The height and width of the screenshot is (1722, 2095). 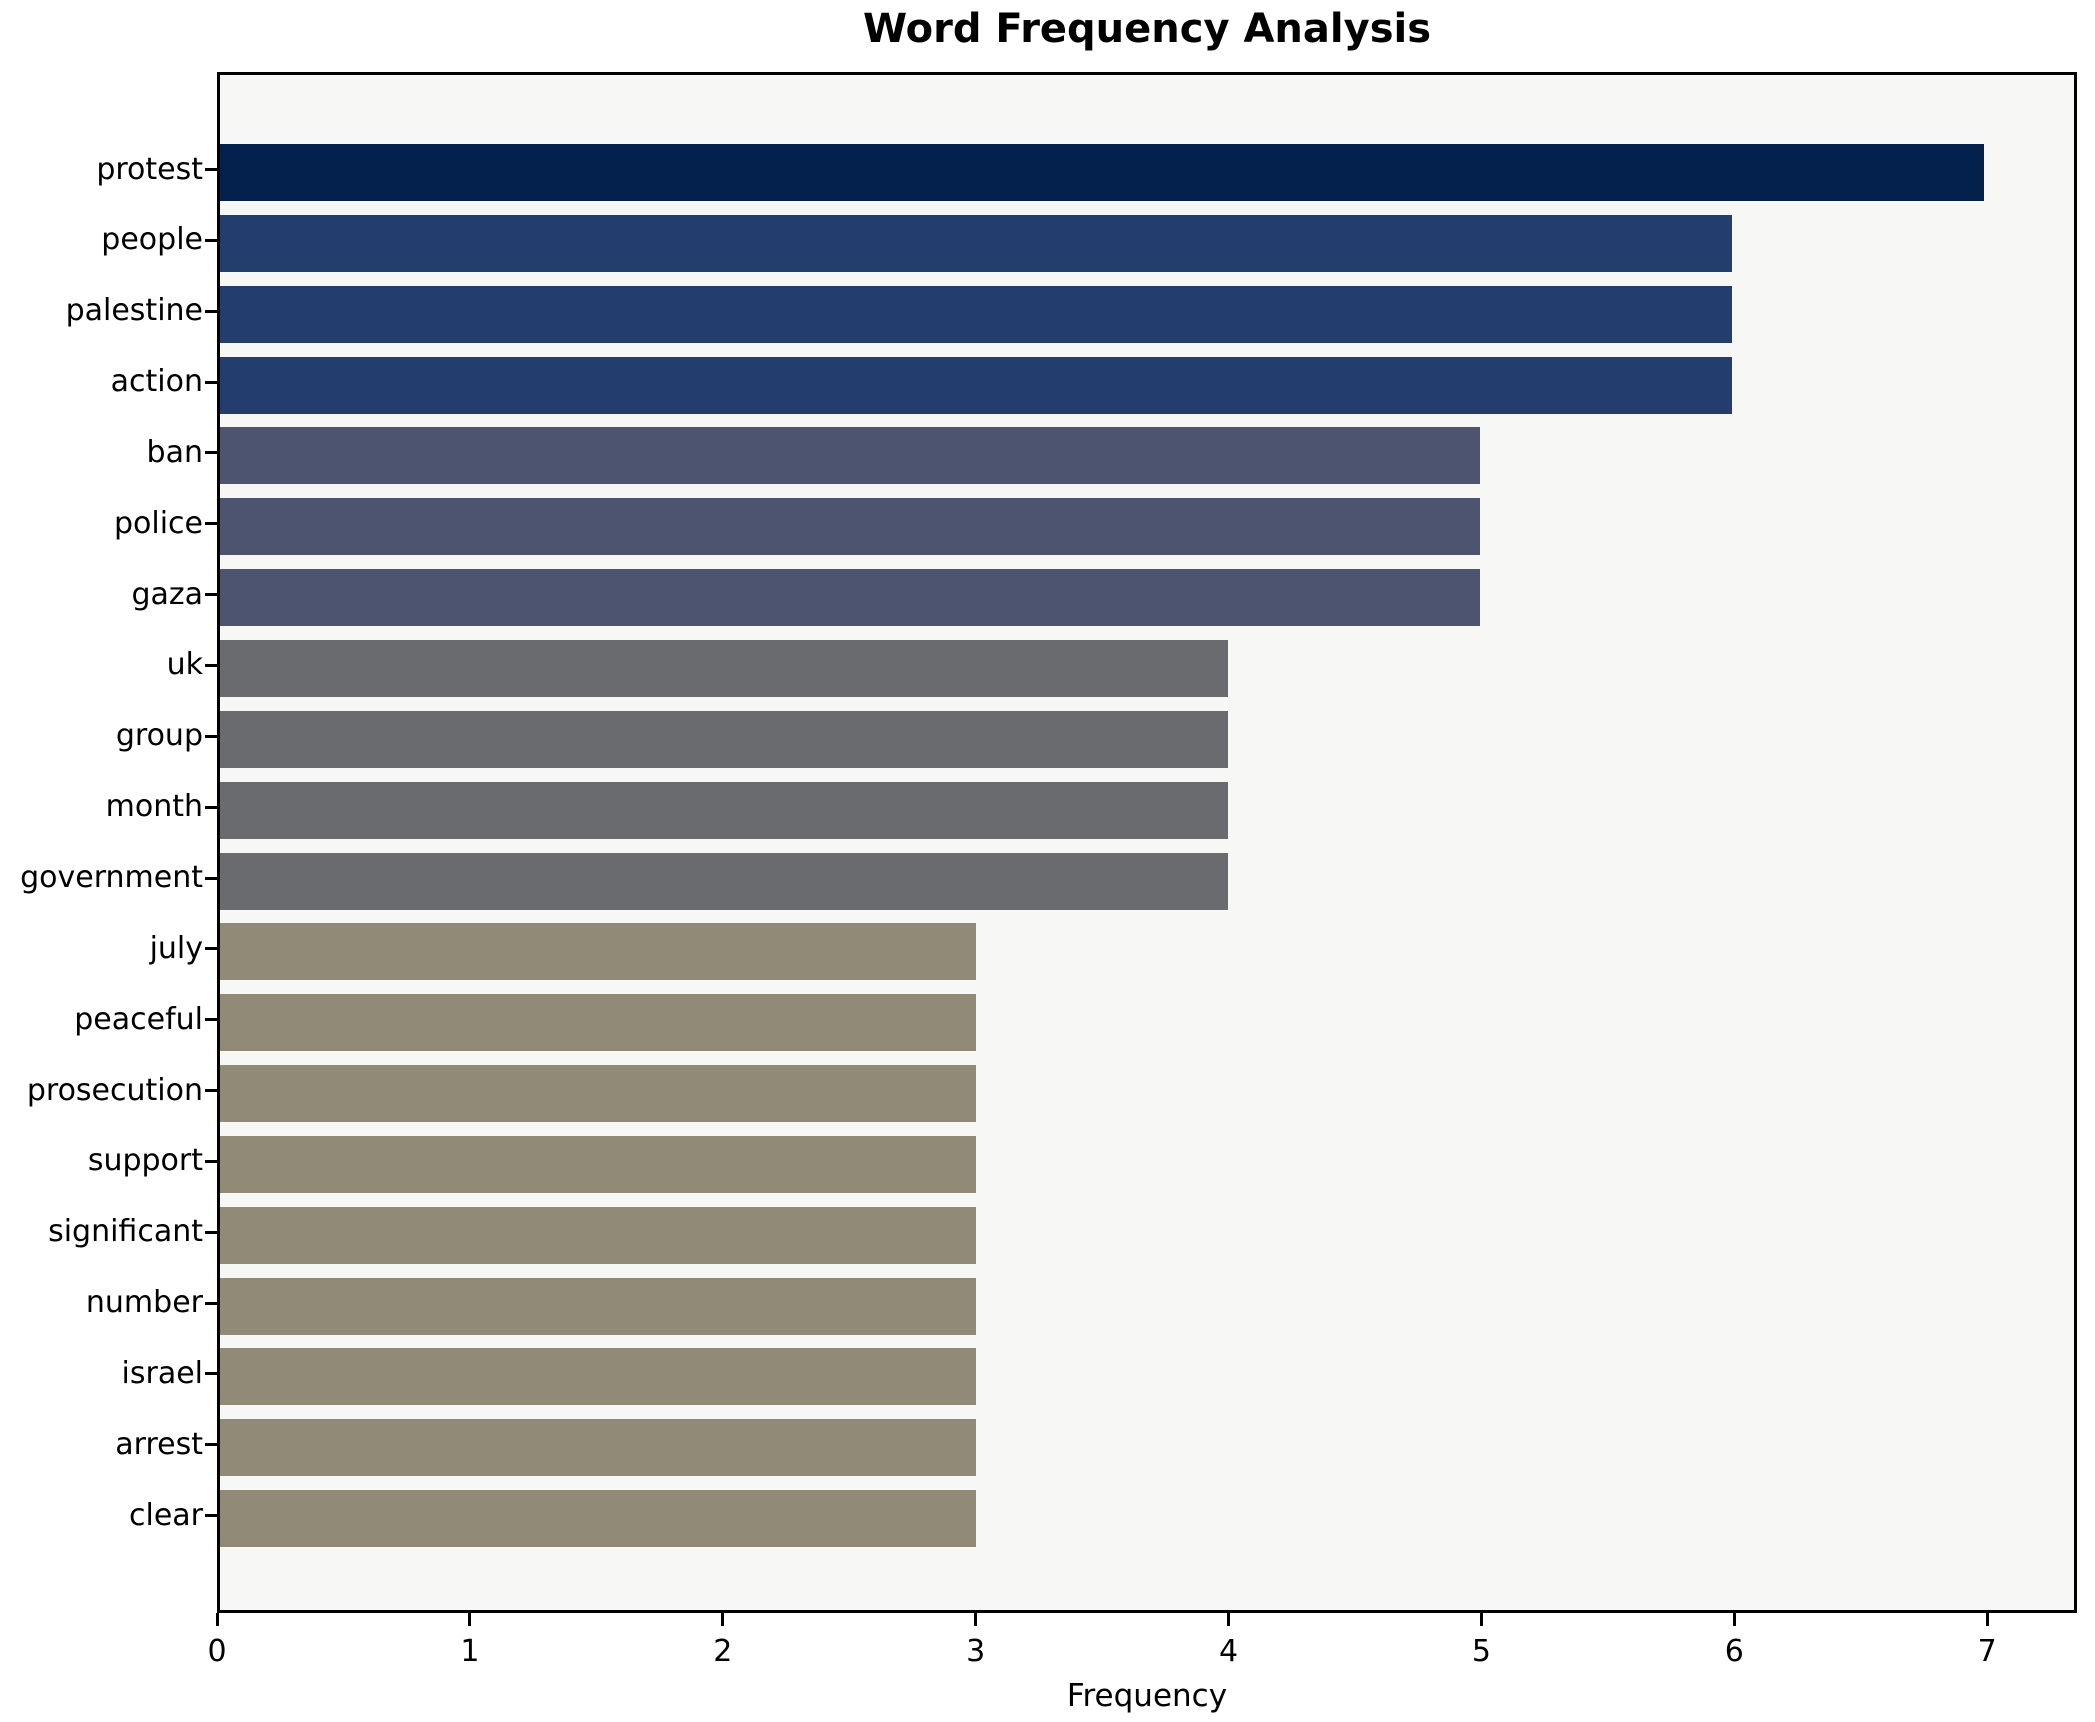 What do you see at coordinates (976, 385) in the screenshot?
I see `bar-action` at bounding box center [976, 385].